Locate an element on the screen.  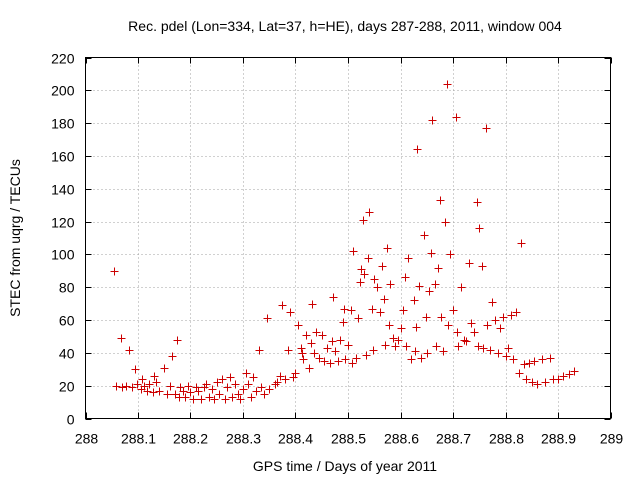
y-tick-label: 200 is located at coordinates (63, 91).